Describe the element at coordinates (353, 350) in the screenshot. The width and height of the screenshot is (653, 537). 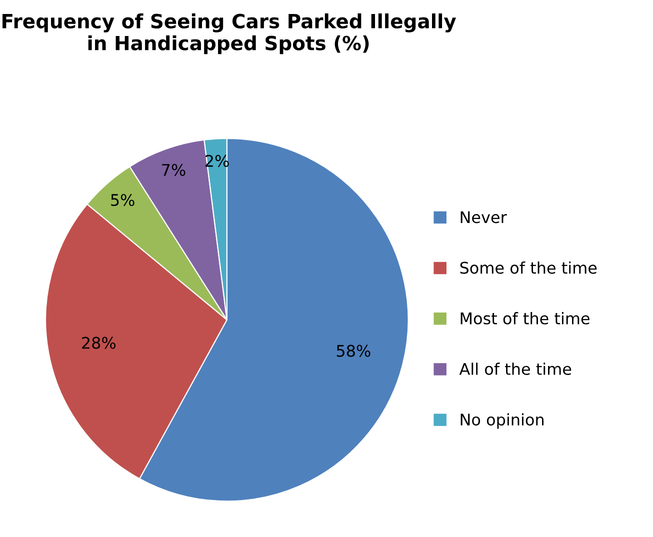
I see `data-label: 58%` at that location.